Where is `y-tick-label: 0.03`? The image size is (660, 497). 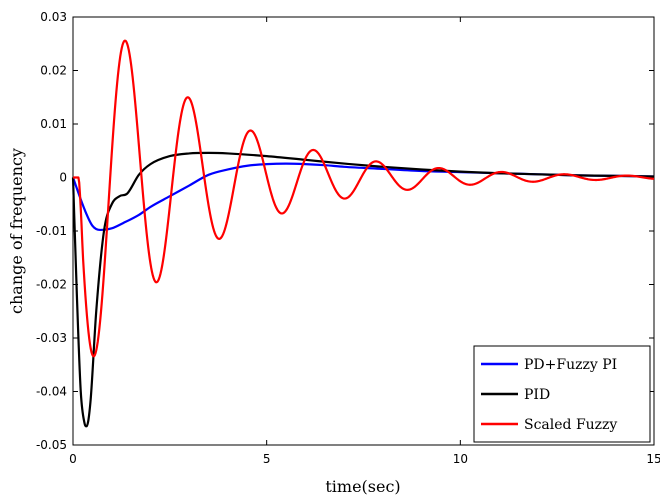 y-tick-label: 0.03 is located at coordinates (53, 17).